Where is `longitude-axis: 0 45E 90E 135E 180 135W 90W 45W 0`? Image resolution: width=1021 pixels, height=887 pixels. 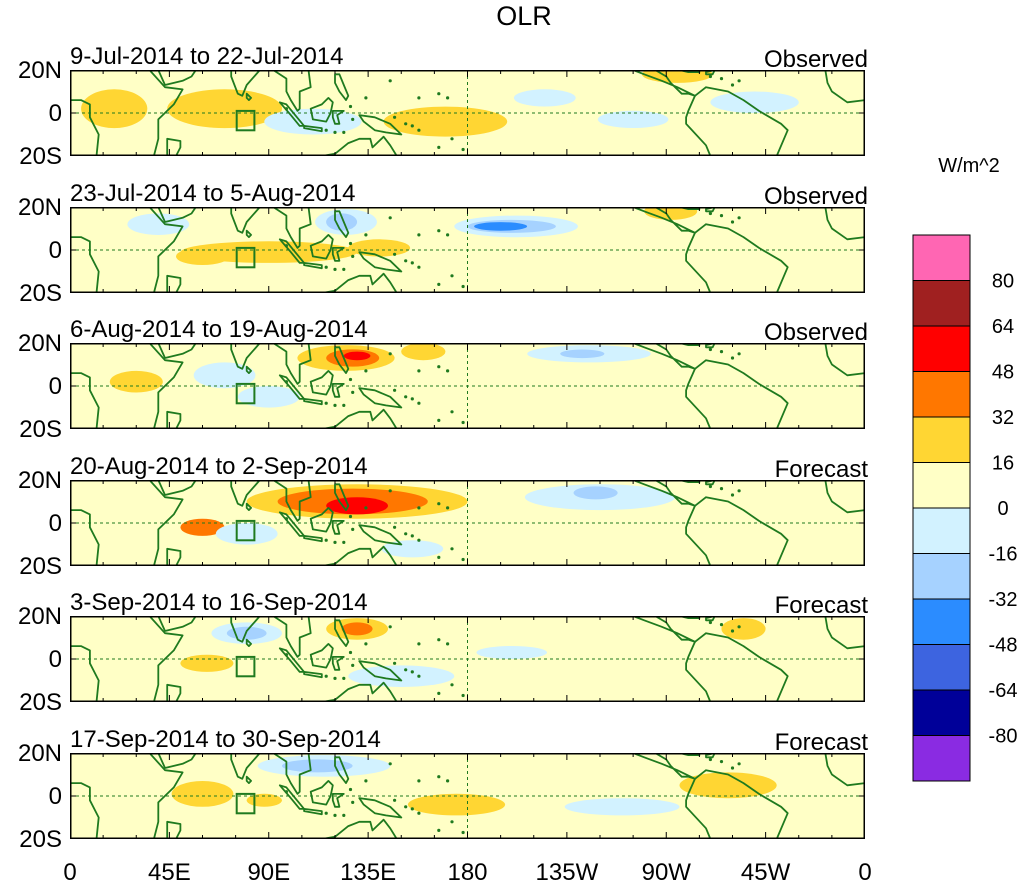
longitude-axis: 0 45E 90E 135E 180 135W 90W 45W 0 is located at coordinates (467, 872).